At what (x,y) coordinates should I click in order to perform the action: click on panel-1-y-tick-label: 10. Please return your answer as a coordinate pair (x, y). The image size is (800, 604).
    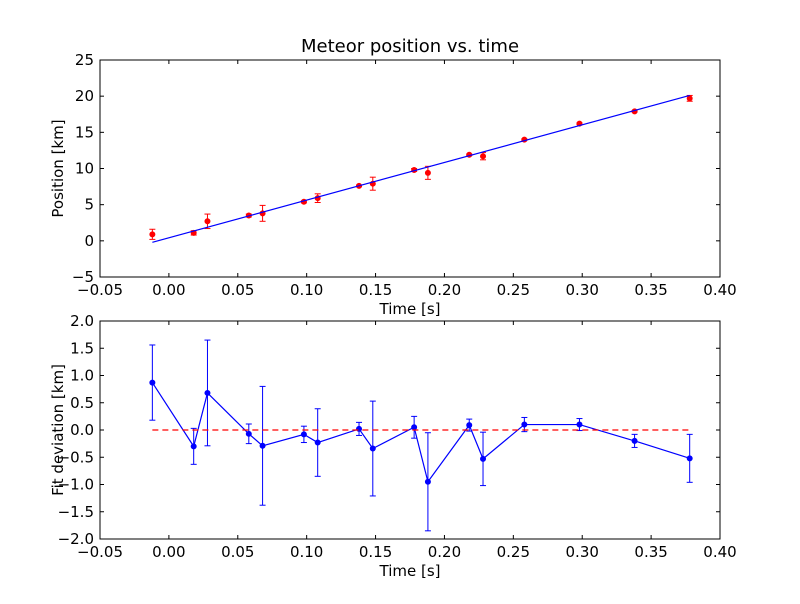
    Looking at the image, I should click on (84, 169).